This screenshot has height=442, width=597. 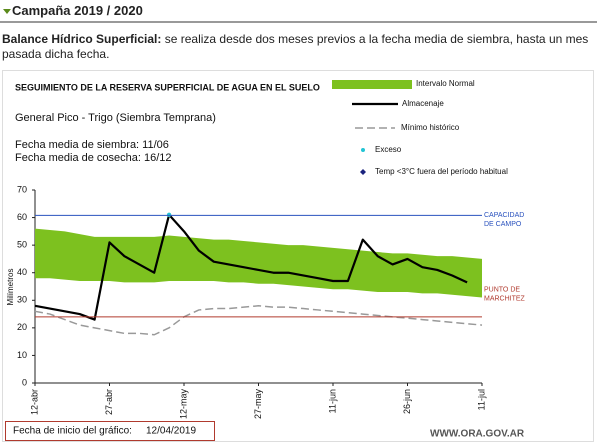 I want to click on x-tick-label: 27-may, so click(x=258, y=404).